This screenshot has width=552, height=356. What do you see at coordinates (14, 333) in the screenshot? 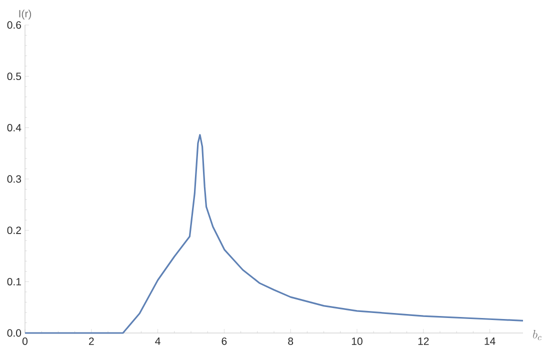
I see `y-tick-label: 0.0` at bounding box center [14, 333].